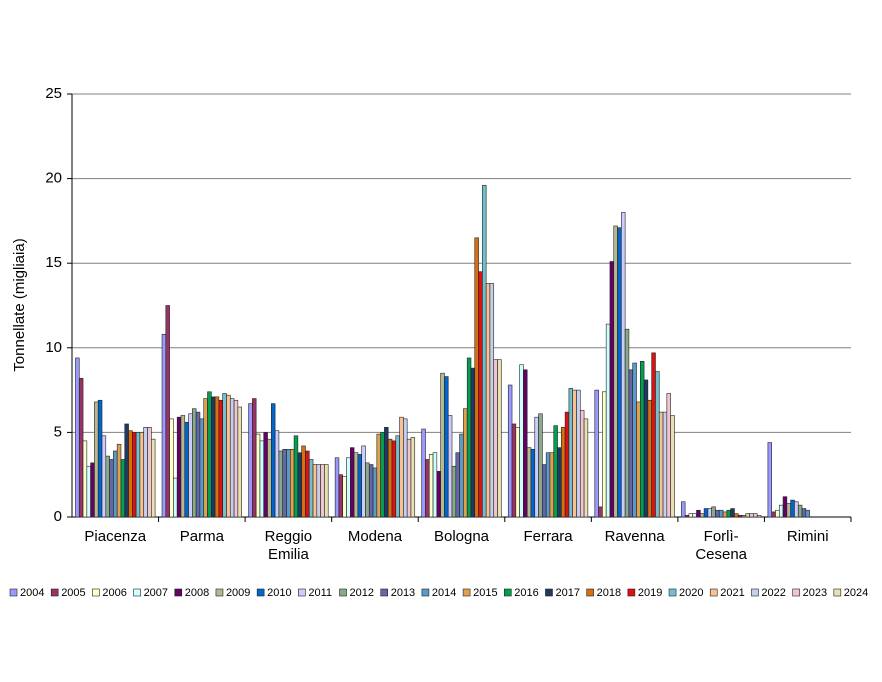 The image size is (882, 682). I want to click on legend-label: 2008, so click(197, 593).